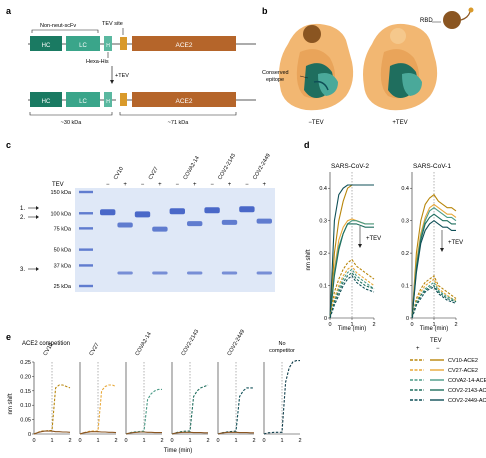 This screenshot has height=458, width=486. Describe the element at coordinates (143, 387) in the screenshot. I see `e-subplot: COVA2-14 0 1 2` at that location.